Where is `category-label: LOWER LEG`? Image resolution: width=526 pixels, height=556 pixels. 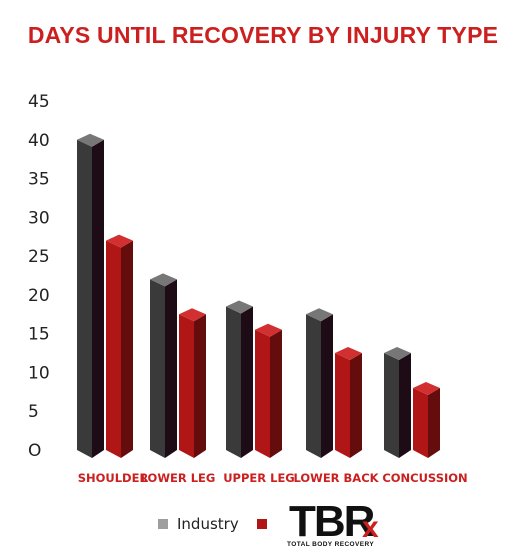
category-label: LOWER LEG is located at coordinates (178, 478).